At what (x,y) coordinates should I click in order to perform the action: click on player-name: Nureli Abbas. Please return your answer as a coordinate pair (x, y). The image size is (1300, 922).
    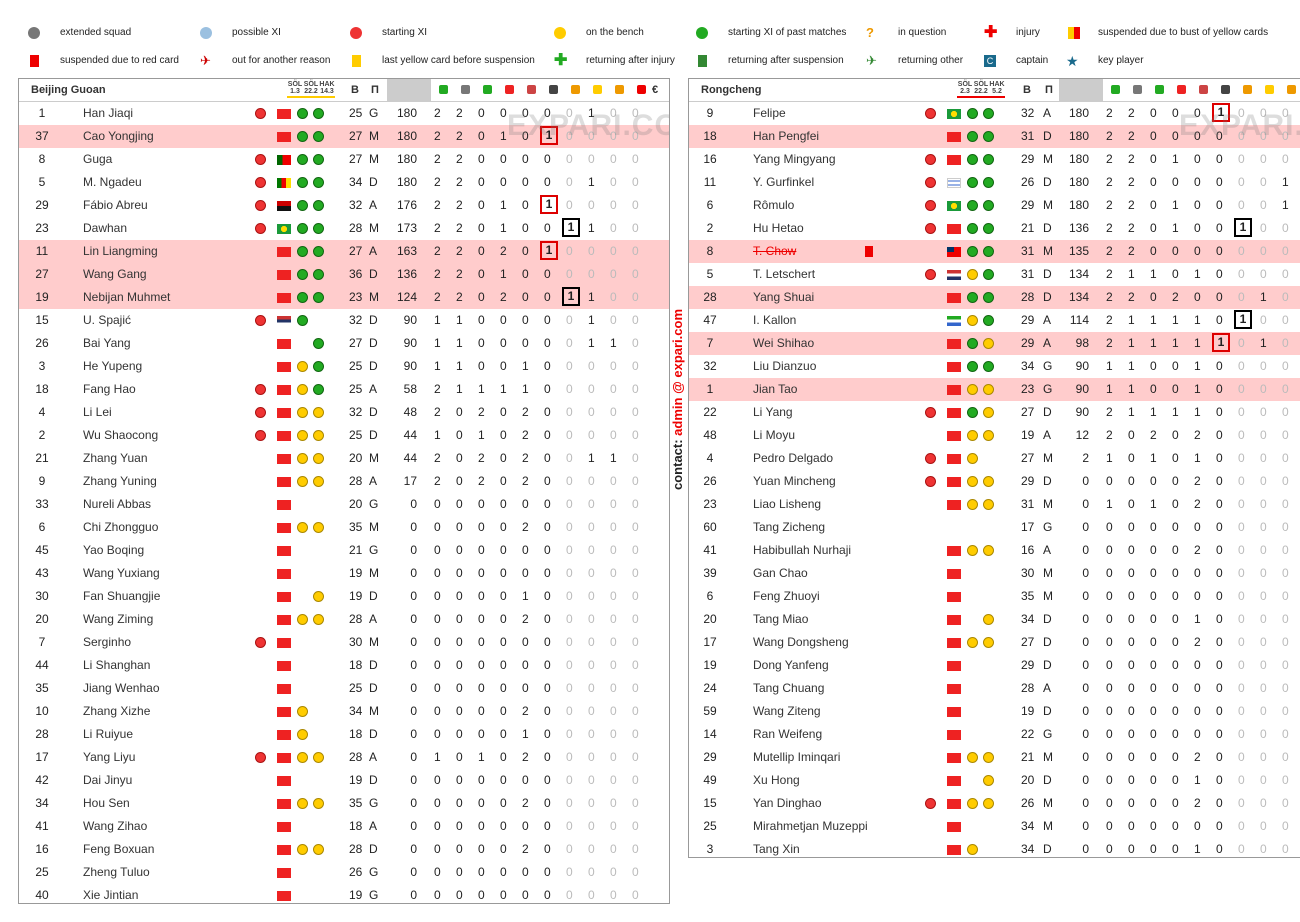
    Looking at the image, I should click on (117, 504).